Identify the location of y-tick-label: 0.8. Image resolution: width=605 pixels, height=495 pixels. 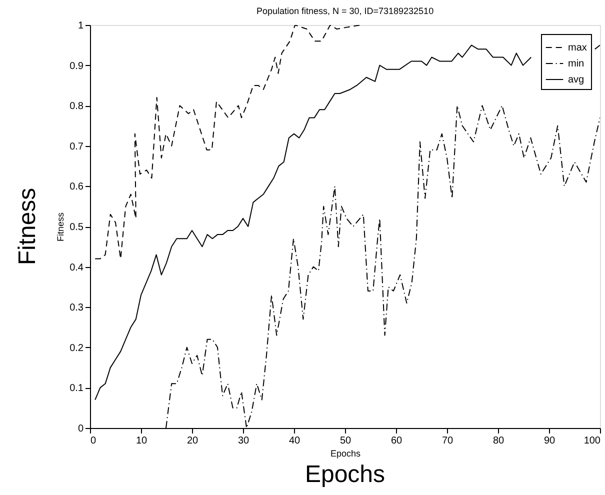
(77, 106).